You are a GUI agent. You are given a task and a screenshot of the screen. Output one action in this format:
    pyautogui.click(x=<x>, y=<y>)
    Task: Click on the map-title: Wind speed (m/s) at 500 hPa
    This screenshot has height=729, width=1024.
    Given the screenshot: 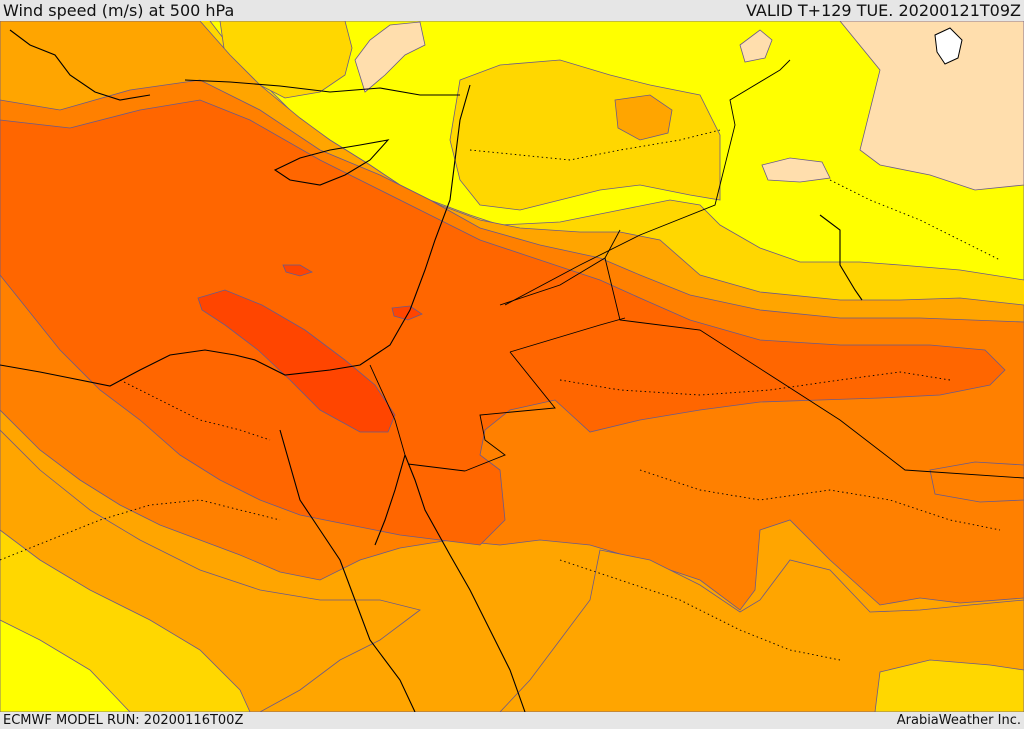 What is the action you would take?
    pyautogui.click(x=119, y=10)
    